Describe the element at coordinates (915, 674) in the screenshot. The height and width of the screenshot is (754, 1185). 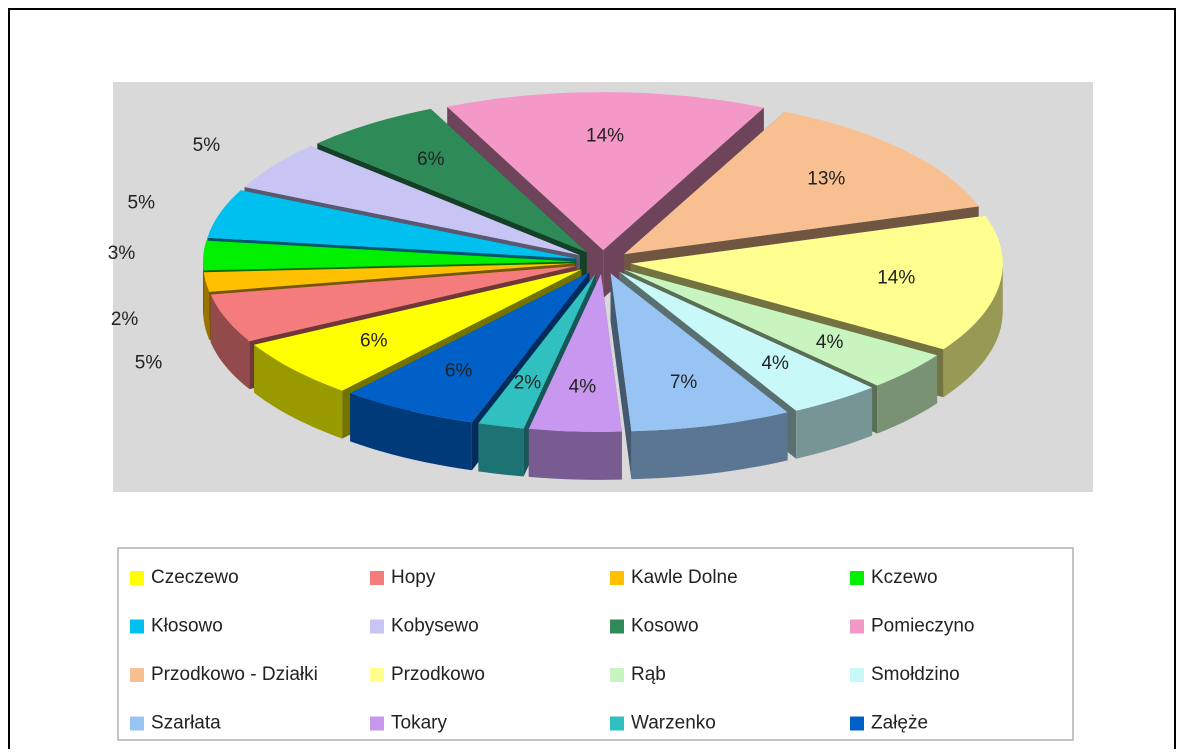
I see `legend-label: Smołdzino` at that location.